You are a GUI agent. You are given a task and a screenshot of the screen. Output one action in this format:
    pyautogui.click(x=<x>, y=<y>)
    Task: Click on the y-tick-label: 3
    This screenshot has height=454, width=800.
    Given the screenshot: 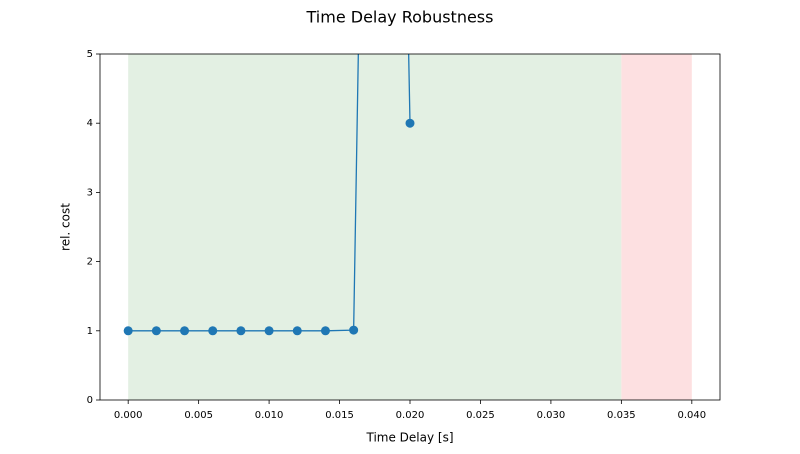 What is the action you would take?
    pyautogui.click(x=90, y=192)
    